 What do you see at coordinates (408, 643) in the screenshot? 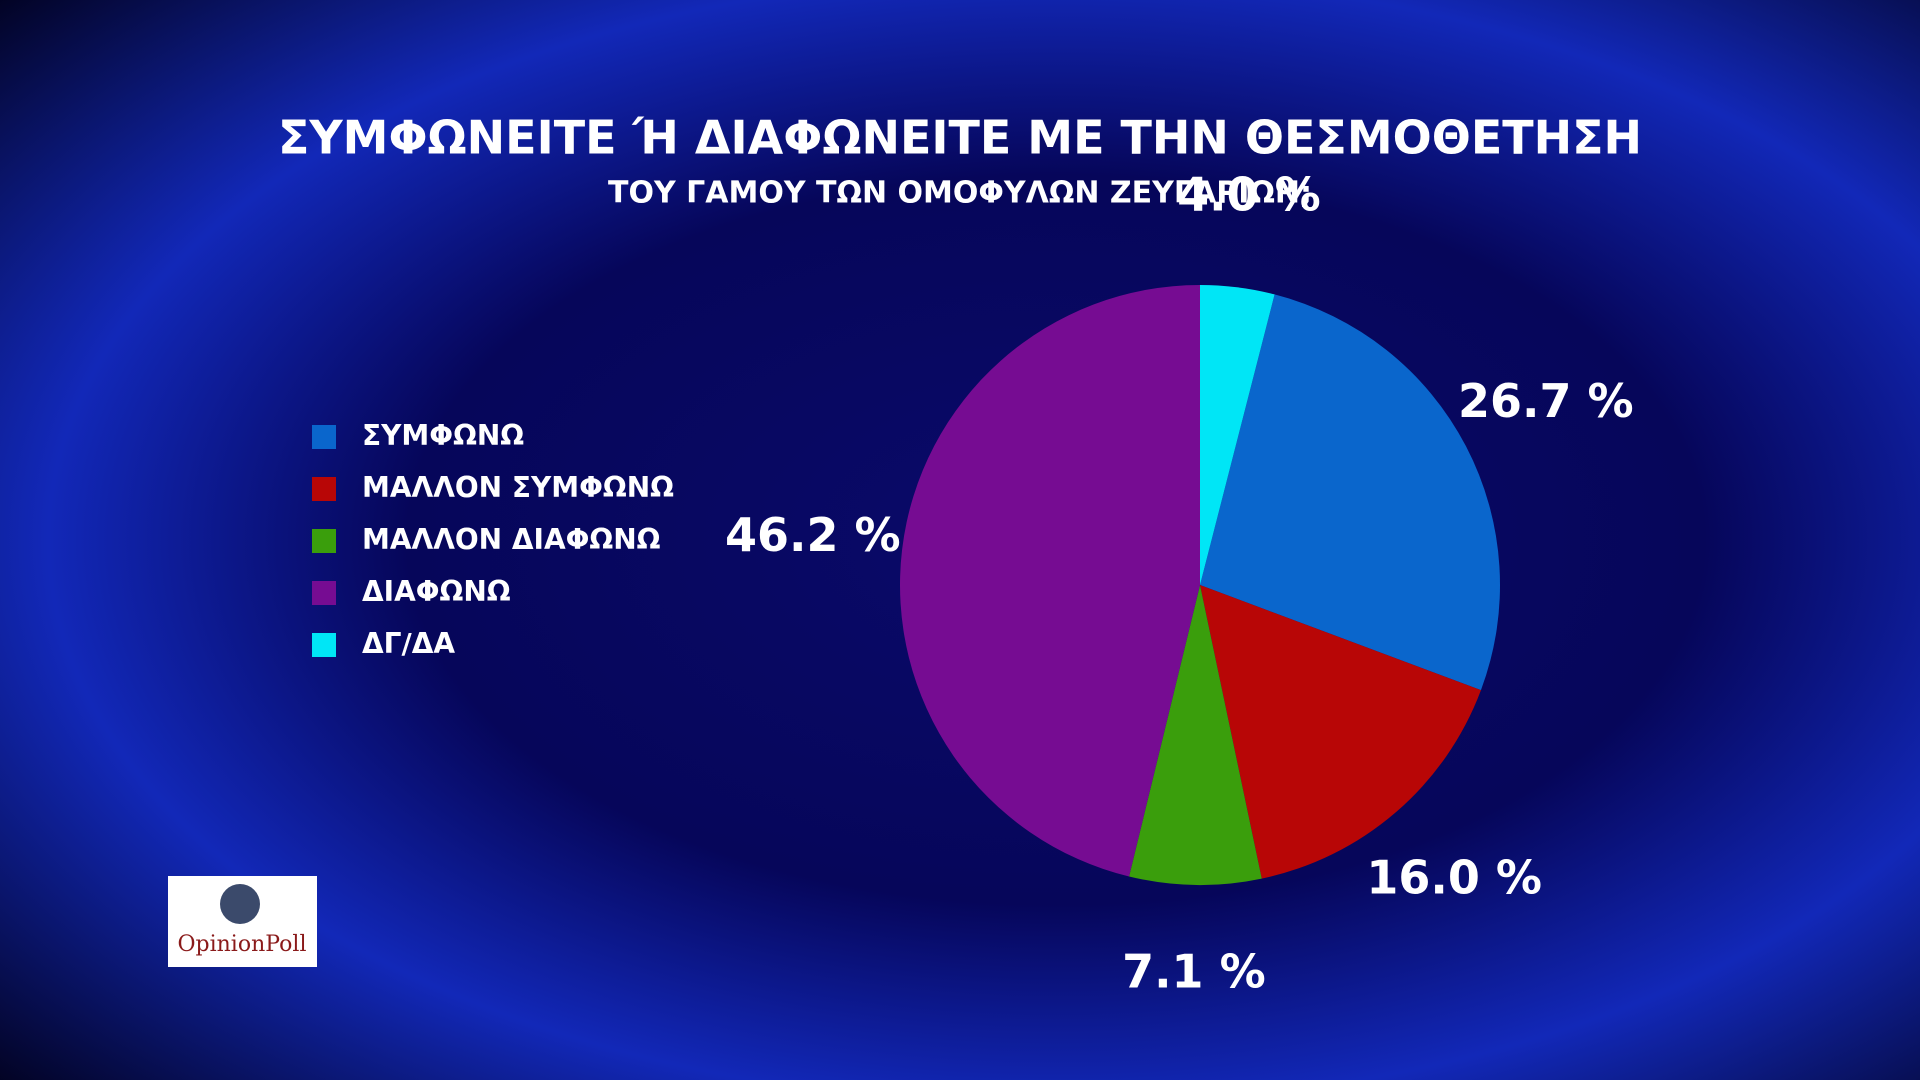
I see `legend-label: ΔΓ/ΔΑ` at bounding box center [408, 643].